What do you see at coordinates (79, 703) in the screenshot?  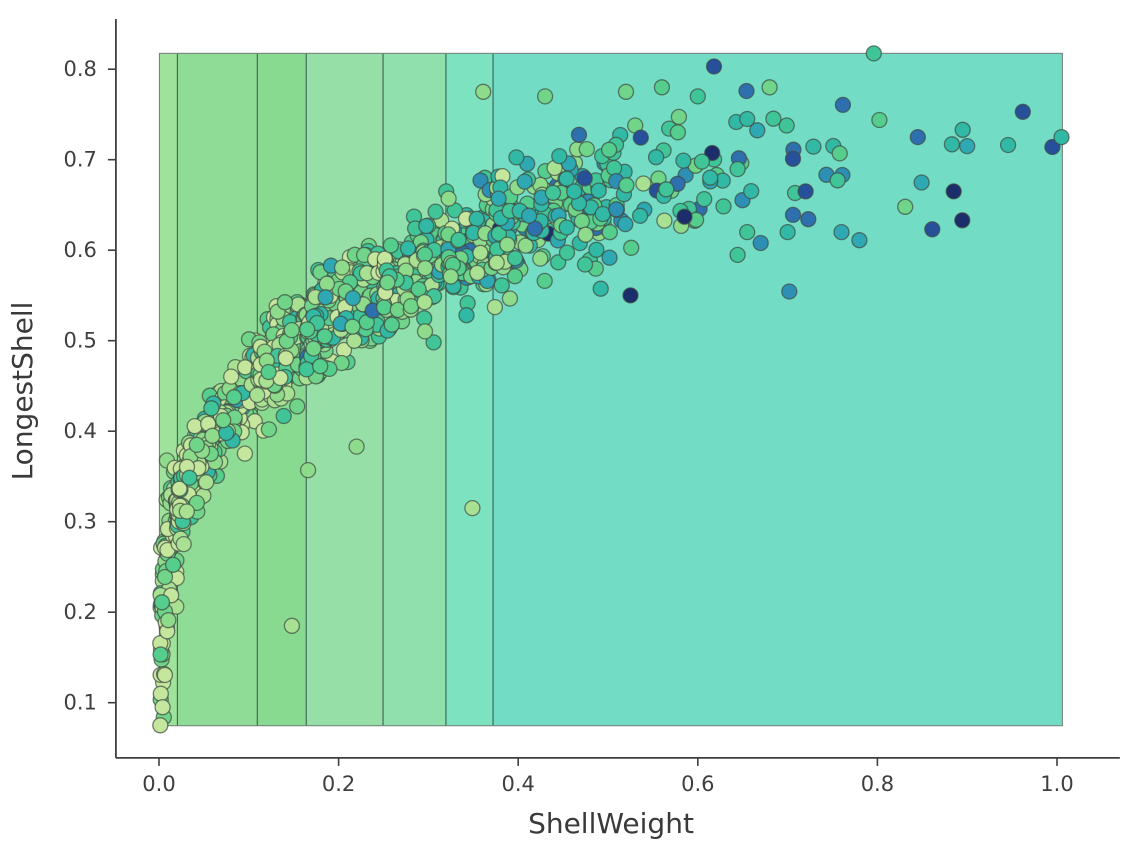 I see `y-tick-label: 0.1` at bounding box center [79, 703].